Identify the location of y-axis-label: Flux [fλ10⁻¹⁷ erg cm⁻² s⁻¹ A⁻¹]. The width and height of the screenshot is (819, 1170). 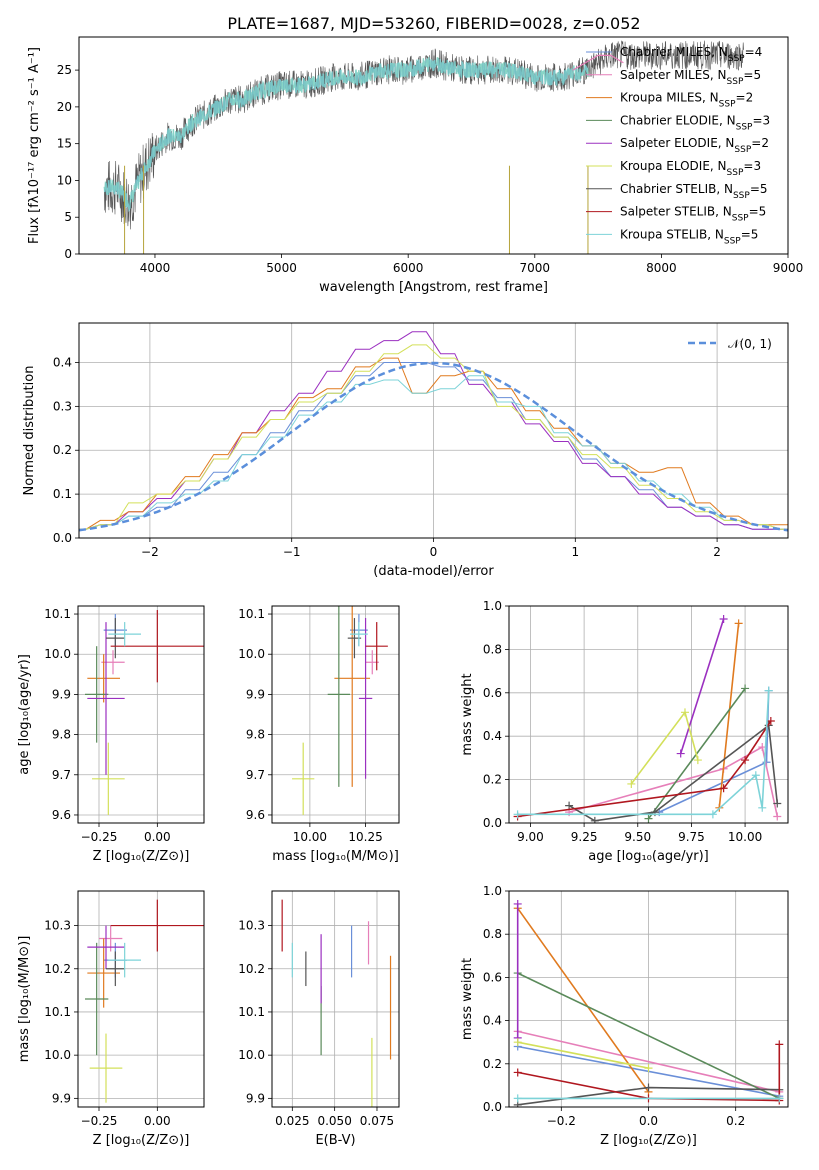
(34, 145).